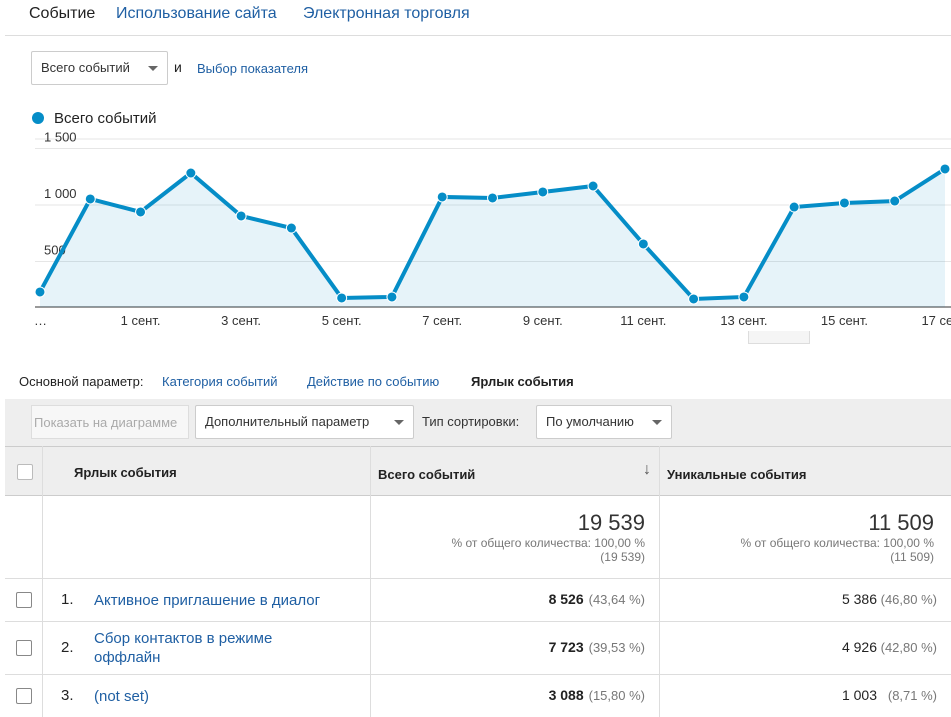 The width and height of the screenshot is (951, 717). Describe the element at coordinates (183, 647) in the screenshot. I see `row-label: Сбор контактов в режиме оффлайн` at that location.